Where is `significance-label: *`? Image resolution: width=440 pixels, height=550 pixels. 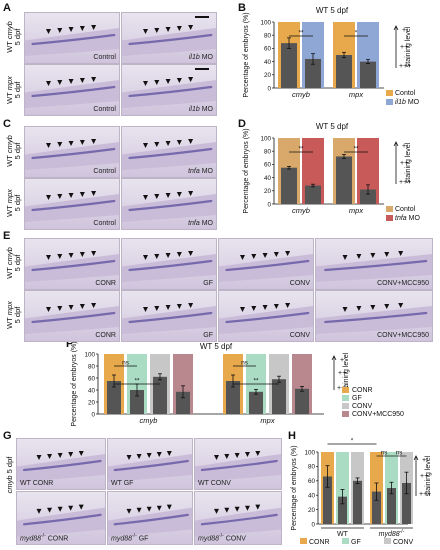
significance-label: * is located at coordinates (352, 441).